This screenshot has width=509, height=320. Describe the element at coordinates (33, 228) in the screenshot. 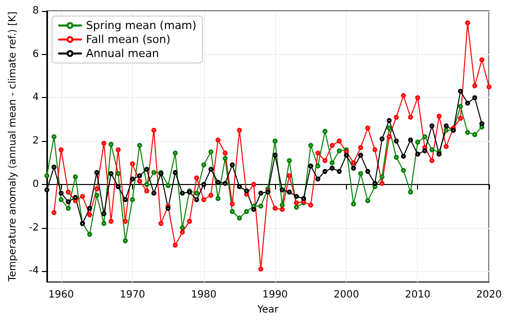

I see `y-tick-label: -2` at that location.